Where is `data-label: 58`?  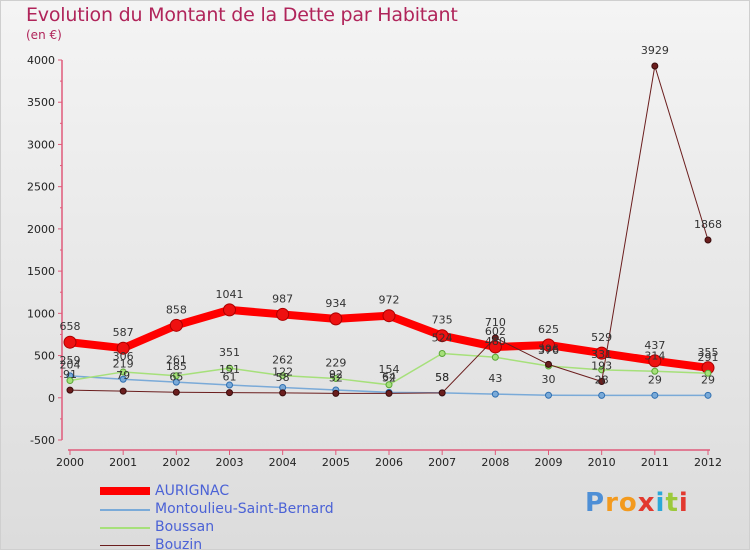 data-label: 58 is located at coordinates (442, 377).